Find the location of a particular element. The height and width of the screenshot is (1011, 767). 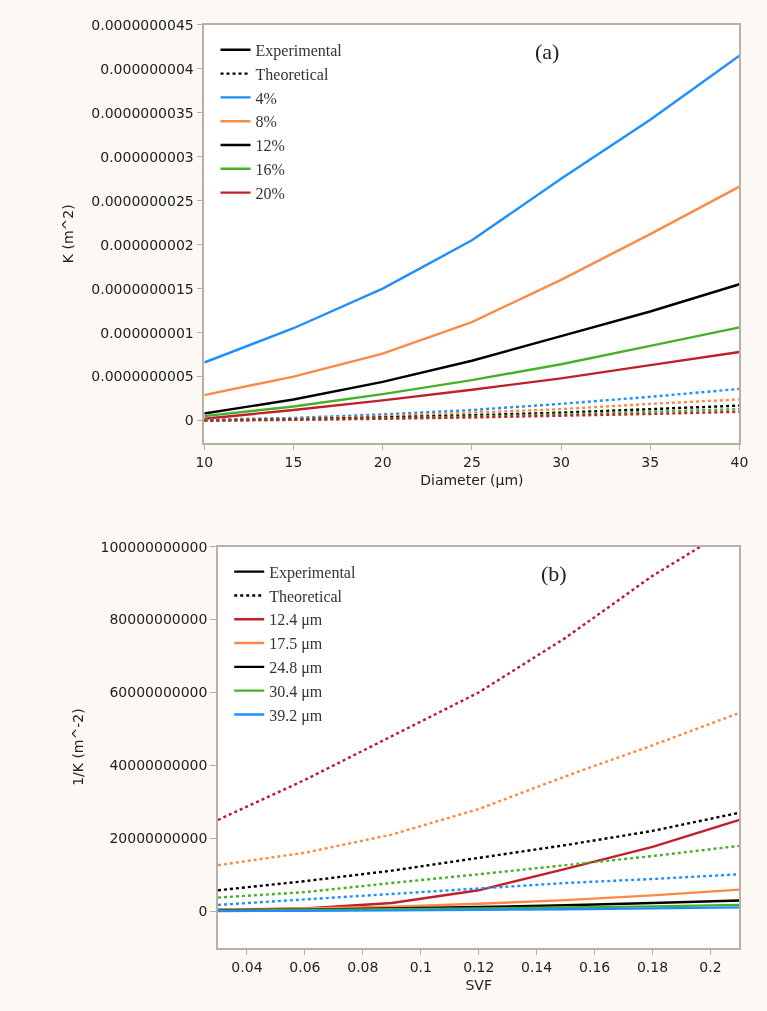

x-tick-label: 0.08 is located at coordinates (363, 967).